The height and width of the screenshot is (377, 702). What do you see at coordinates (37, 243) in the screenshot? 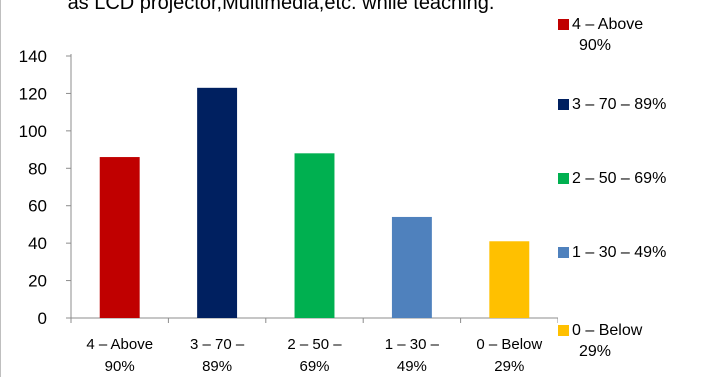
I see `y-tick-label: 40` at bounding box center [37, 243].